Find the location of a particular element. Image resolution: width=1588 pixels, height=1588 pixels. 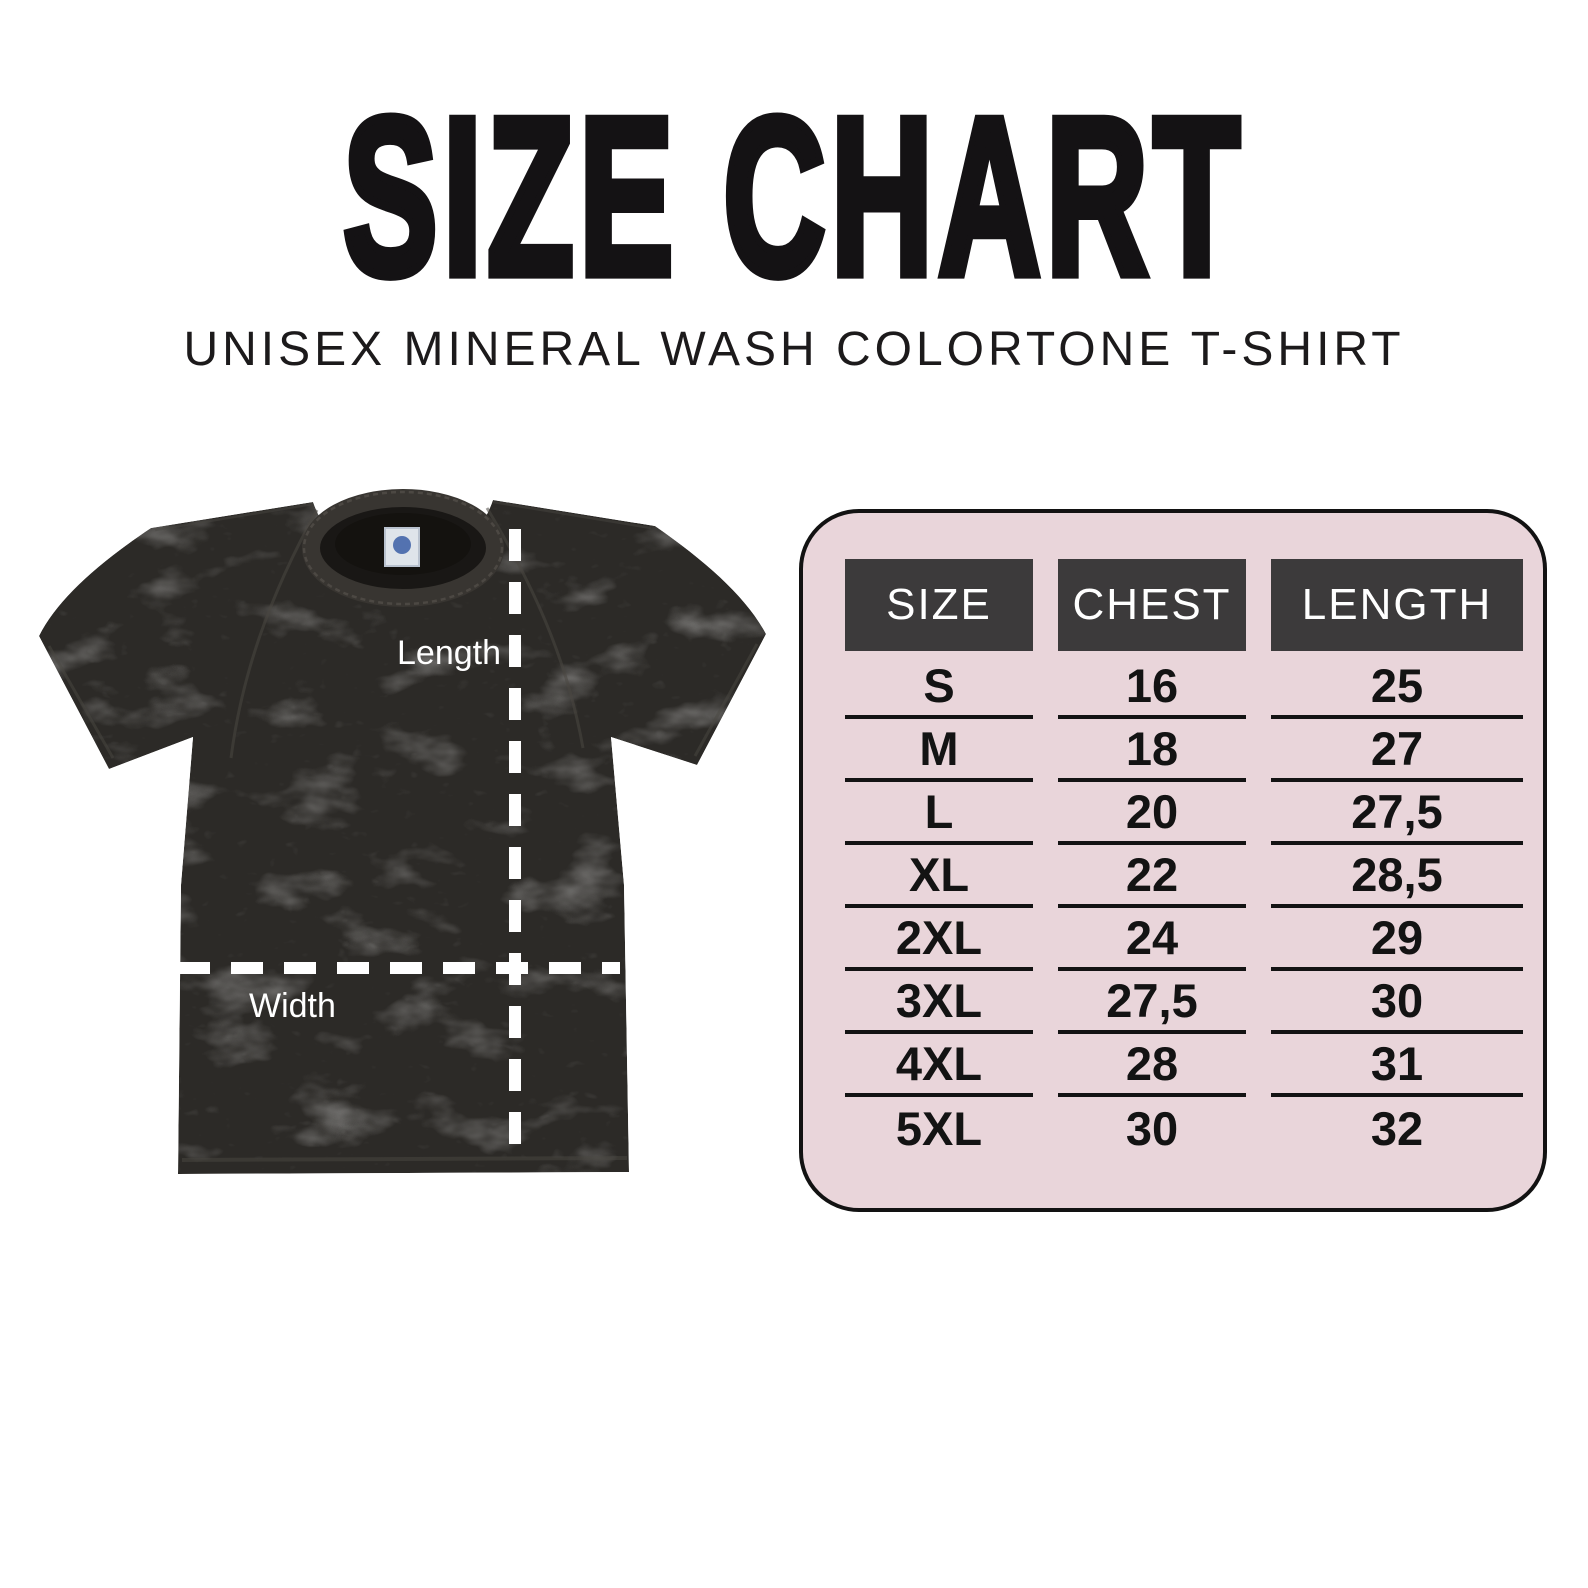

table-cell: M is located at coordinates (939, 750).